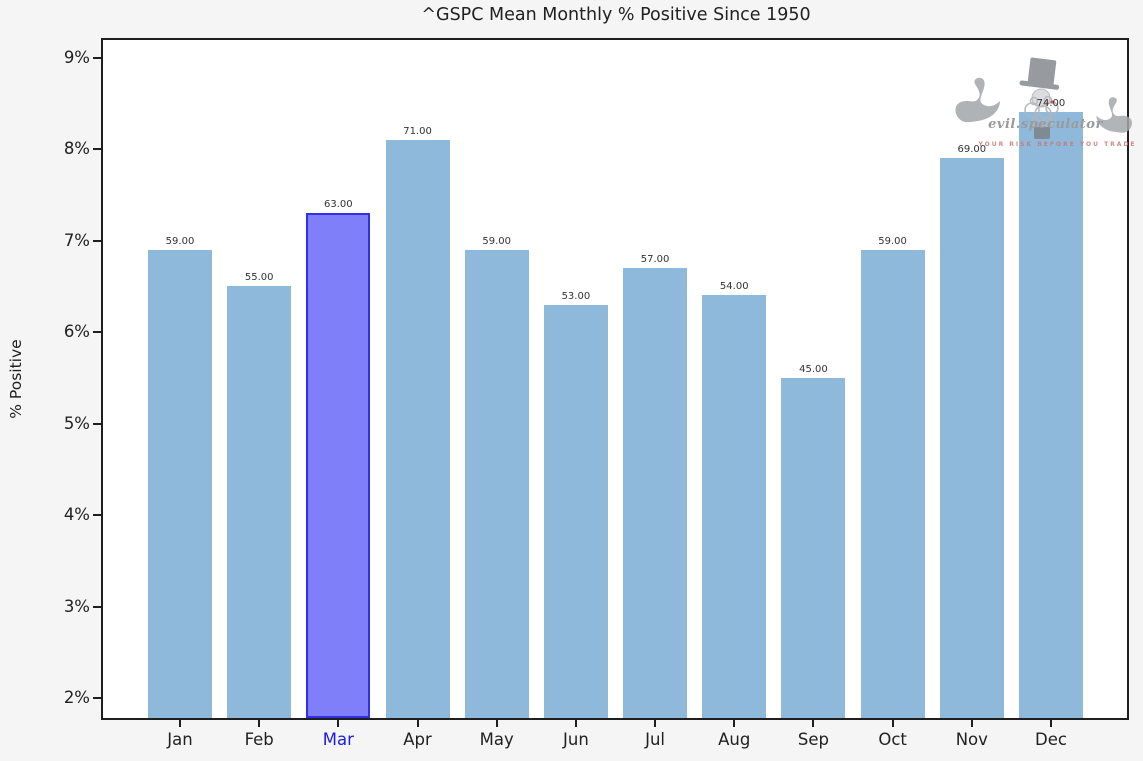 This screenshot has height=761, width=1143. I want to click on bar-apr, so click(417, 428).